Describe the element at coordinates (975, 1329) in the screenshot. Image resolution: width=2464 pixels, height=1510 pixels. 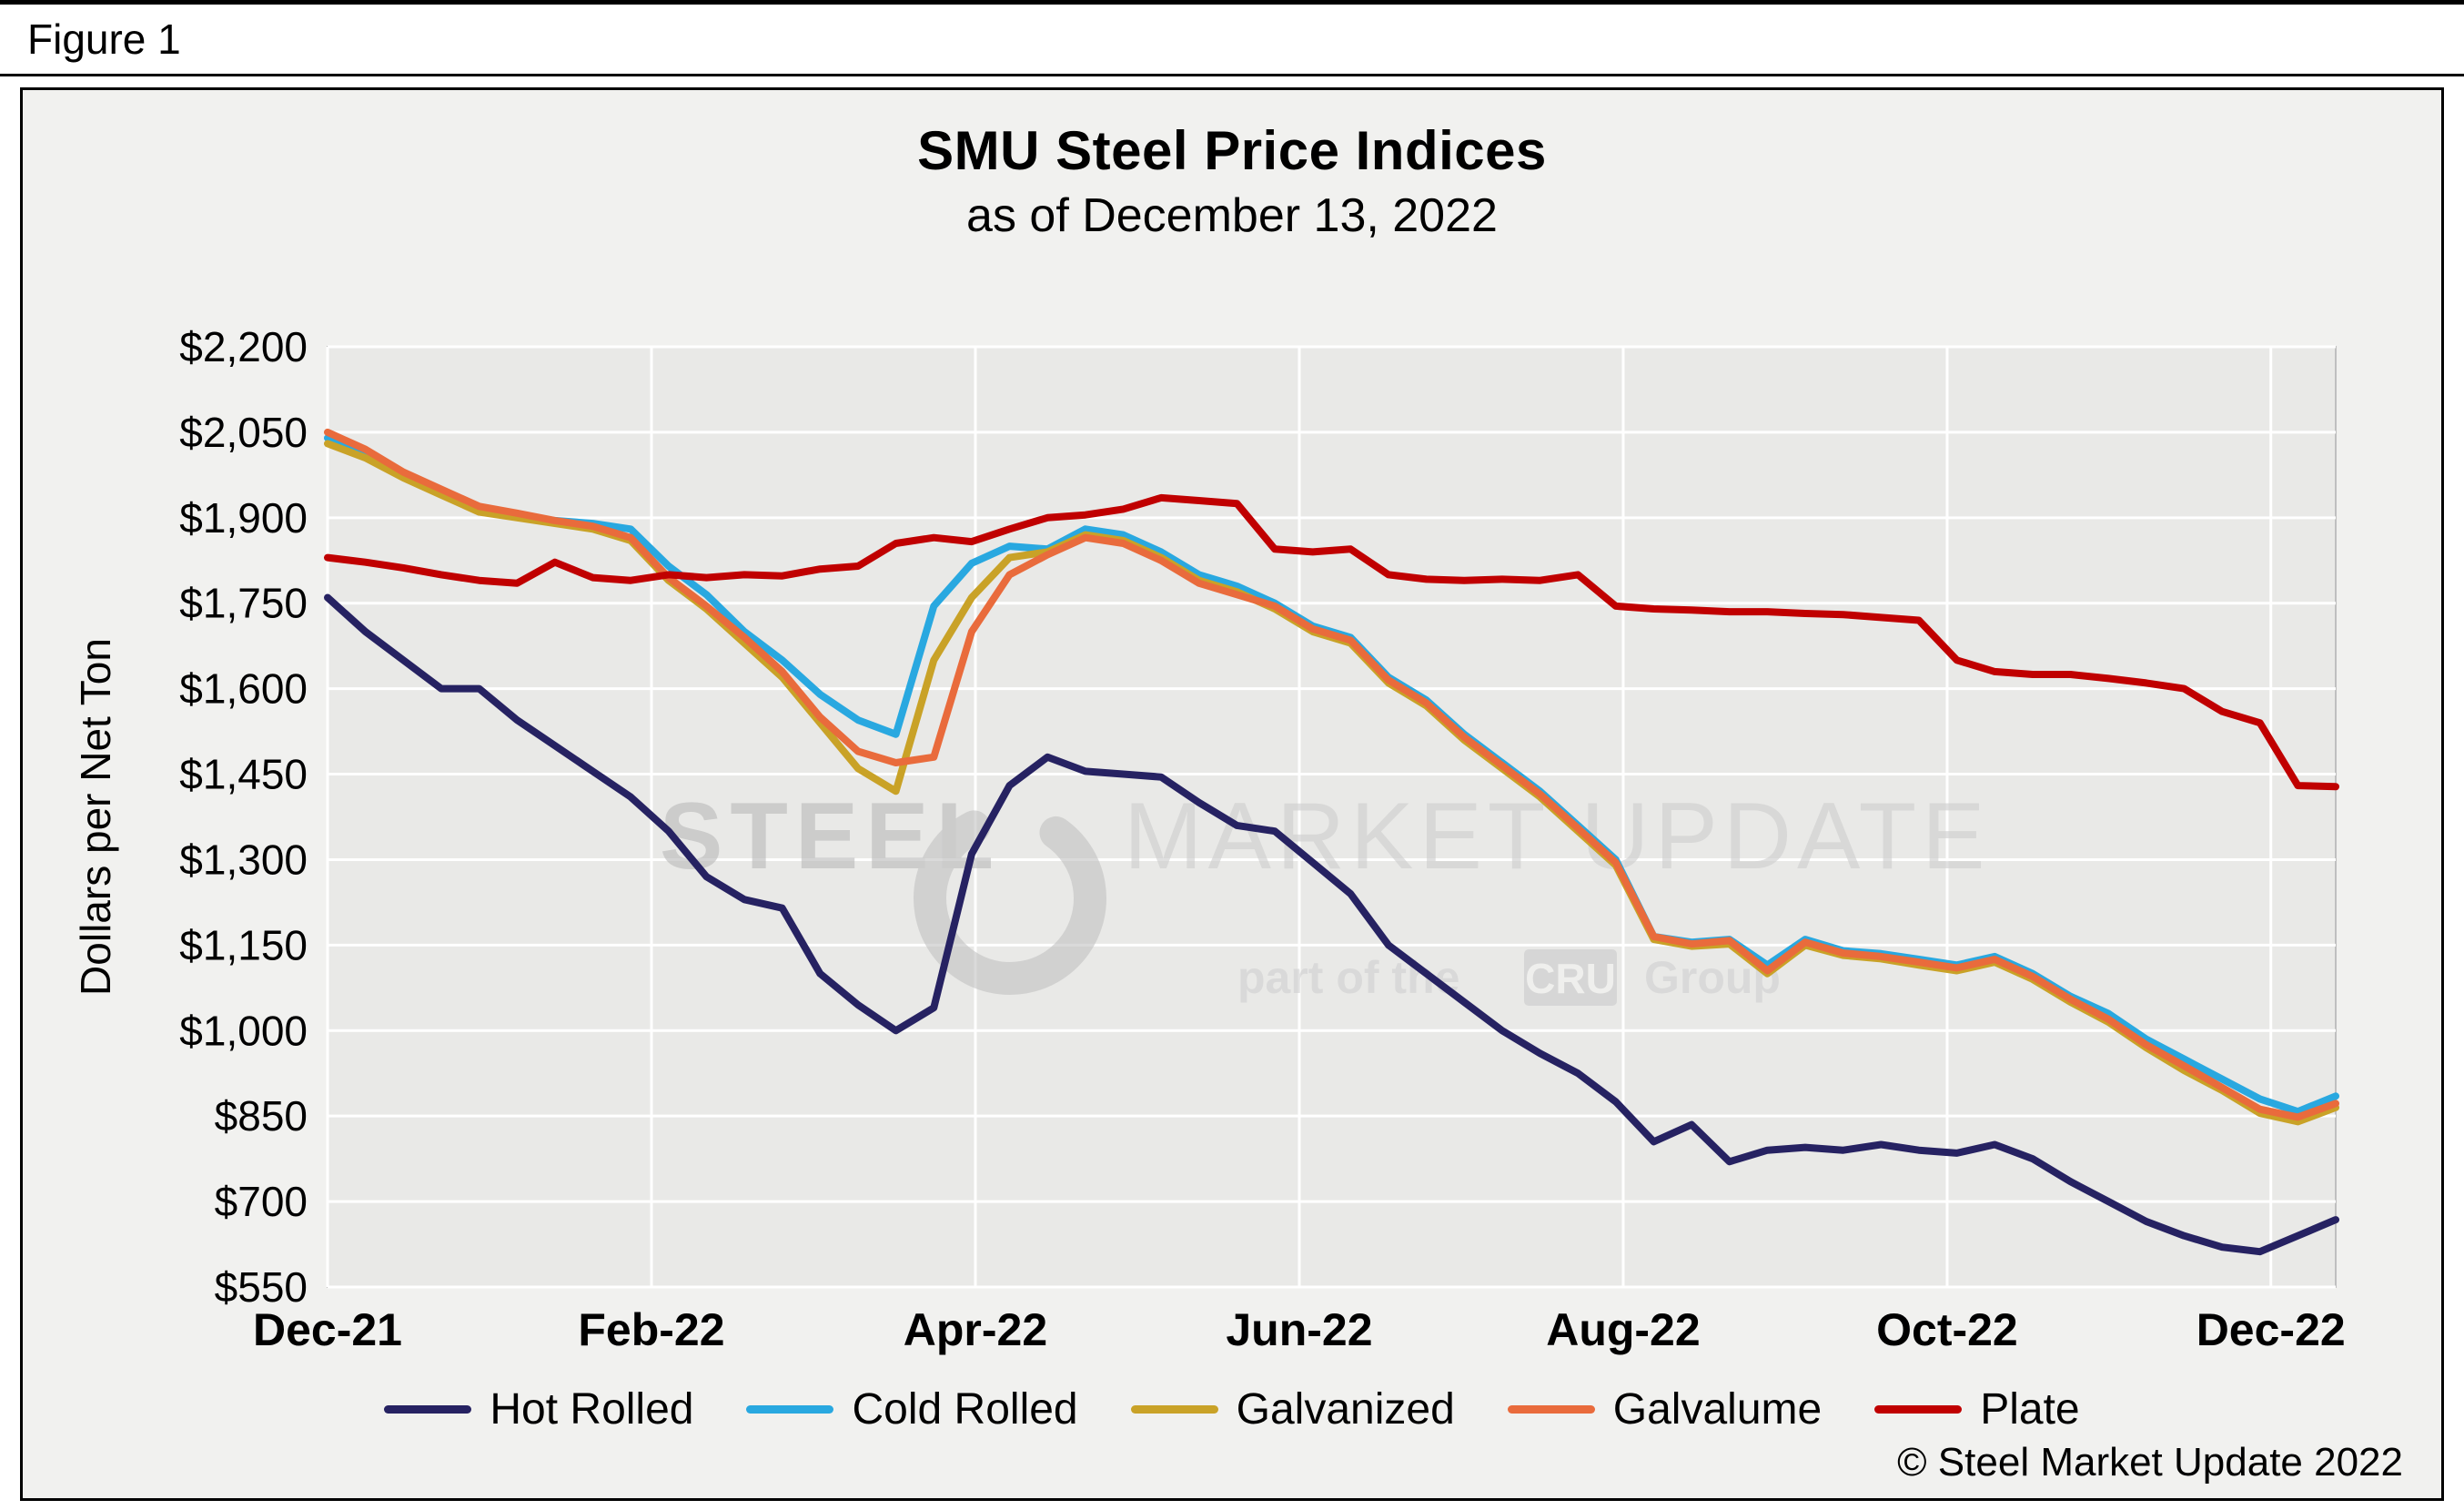
I see `x-tick-label: Apr-22` at that location.